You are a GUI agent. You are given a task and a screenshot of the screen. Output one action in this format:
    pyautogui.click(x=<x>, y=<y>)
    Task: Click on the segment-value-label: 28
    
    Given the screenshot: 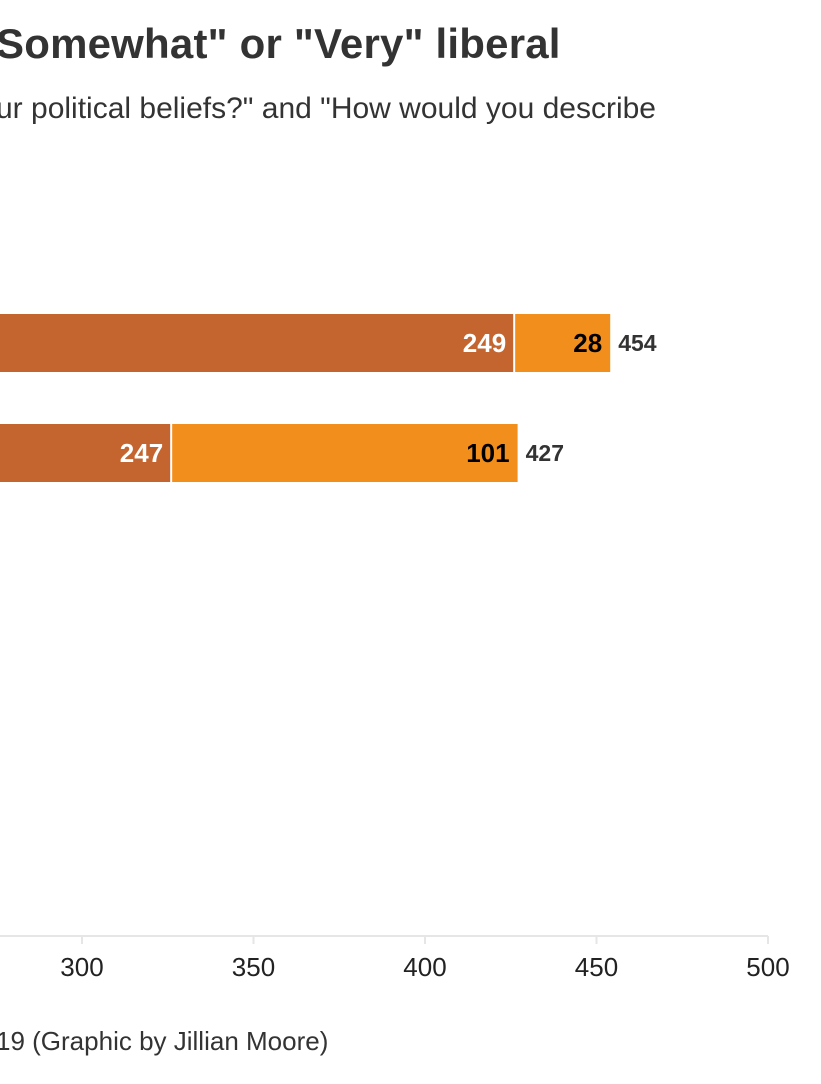 What is the action you would take?
    pyautogui.click(x=587, y=343)
    